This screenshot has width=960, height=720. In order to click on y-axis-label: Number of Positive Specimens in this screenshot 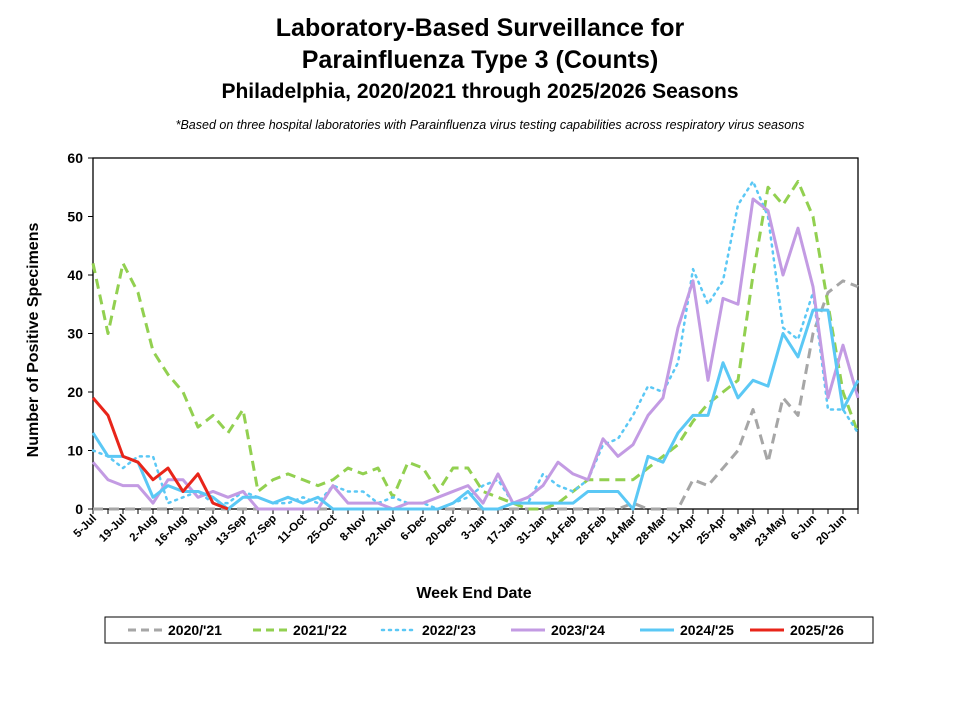, I will do `click(33, 340)`.